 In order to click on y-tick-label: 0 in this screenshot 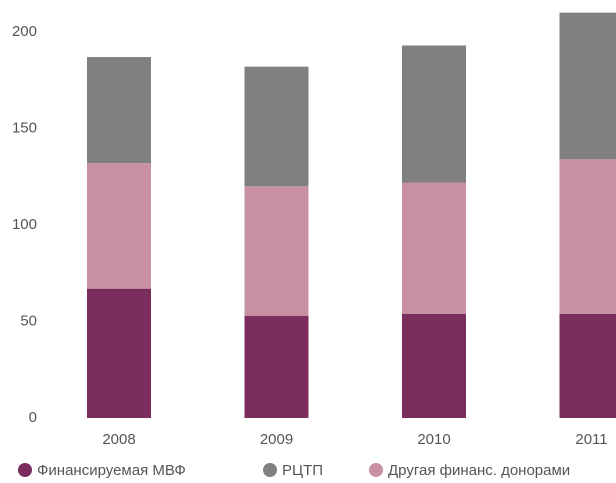, I will do `click(33, 417)`.